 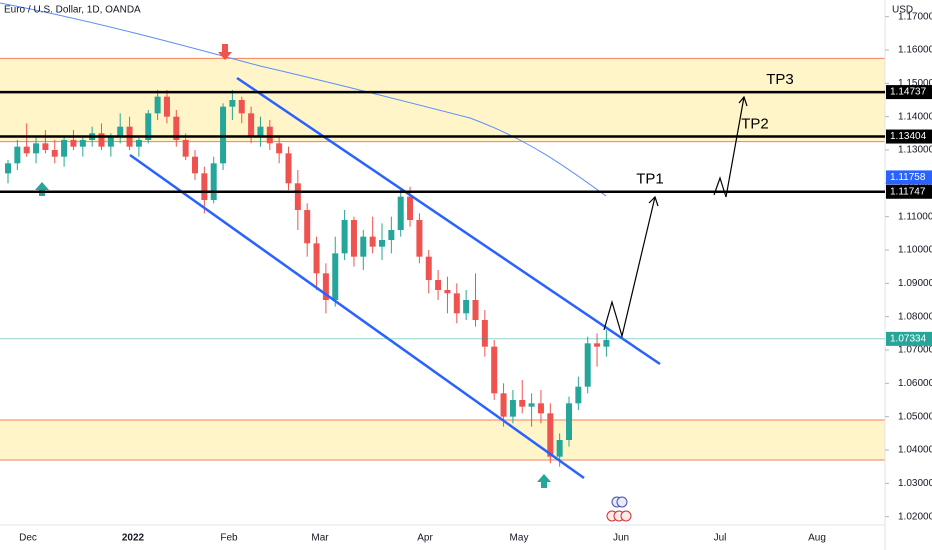 What do you see at coordinates (915, 116) in the screenshot?
I see `y-tick-label: 1.14000` at bounding box center [915, 116].